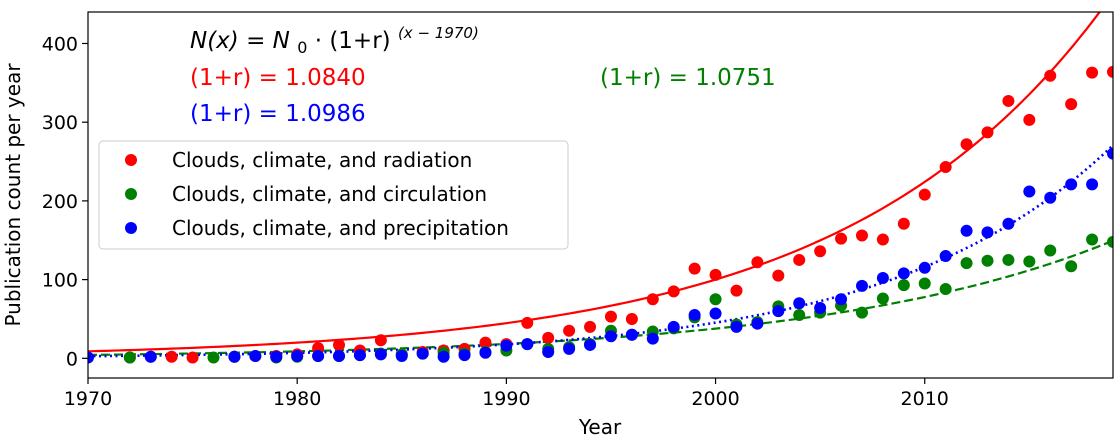 This screenshot has width=1117, height=441. I want to click on y-tick-label: 100, so click(60, 281).